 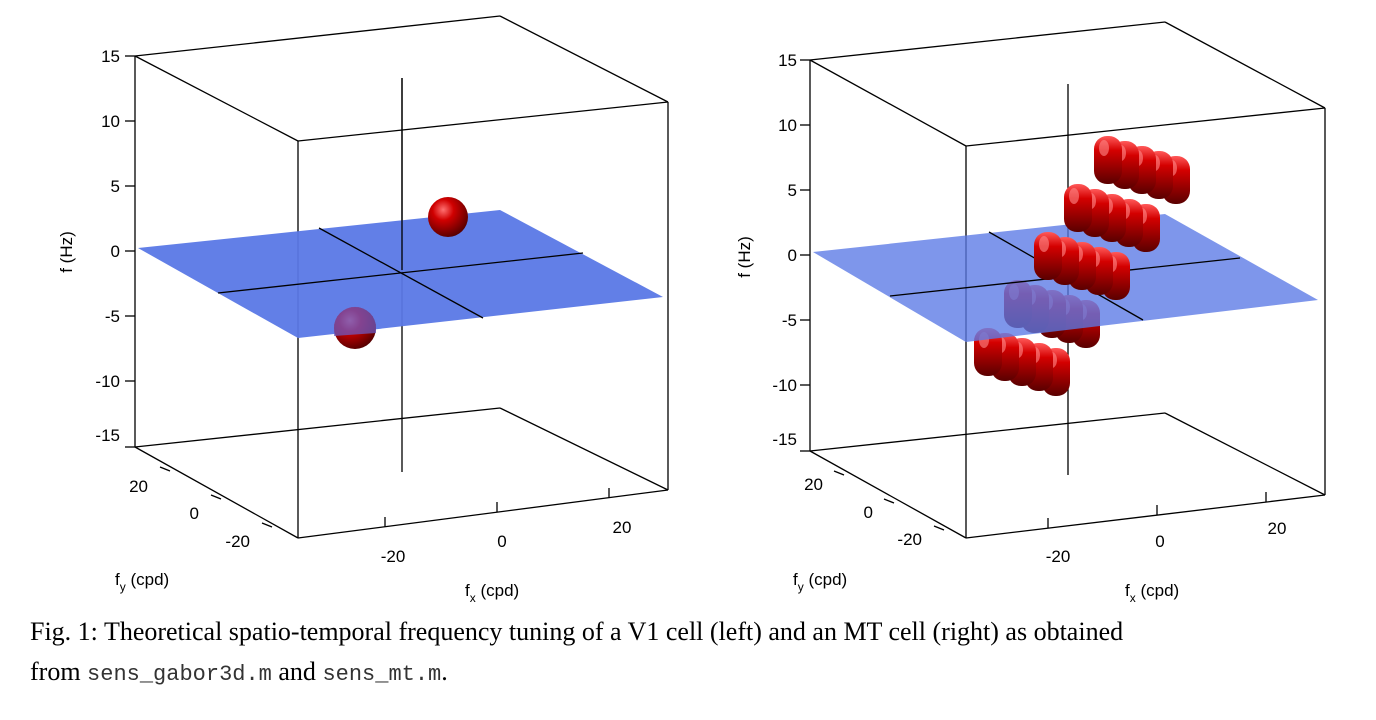 What do you see at coordinates (142, 582) in the screenshot?
I see `y-axis-label-left: fy (cpd)` at bounding box center [142, 582].